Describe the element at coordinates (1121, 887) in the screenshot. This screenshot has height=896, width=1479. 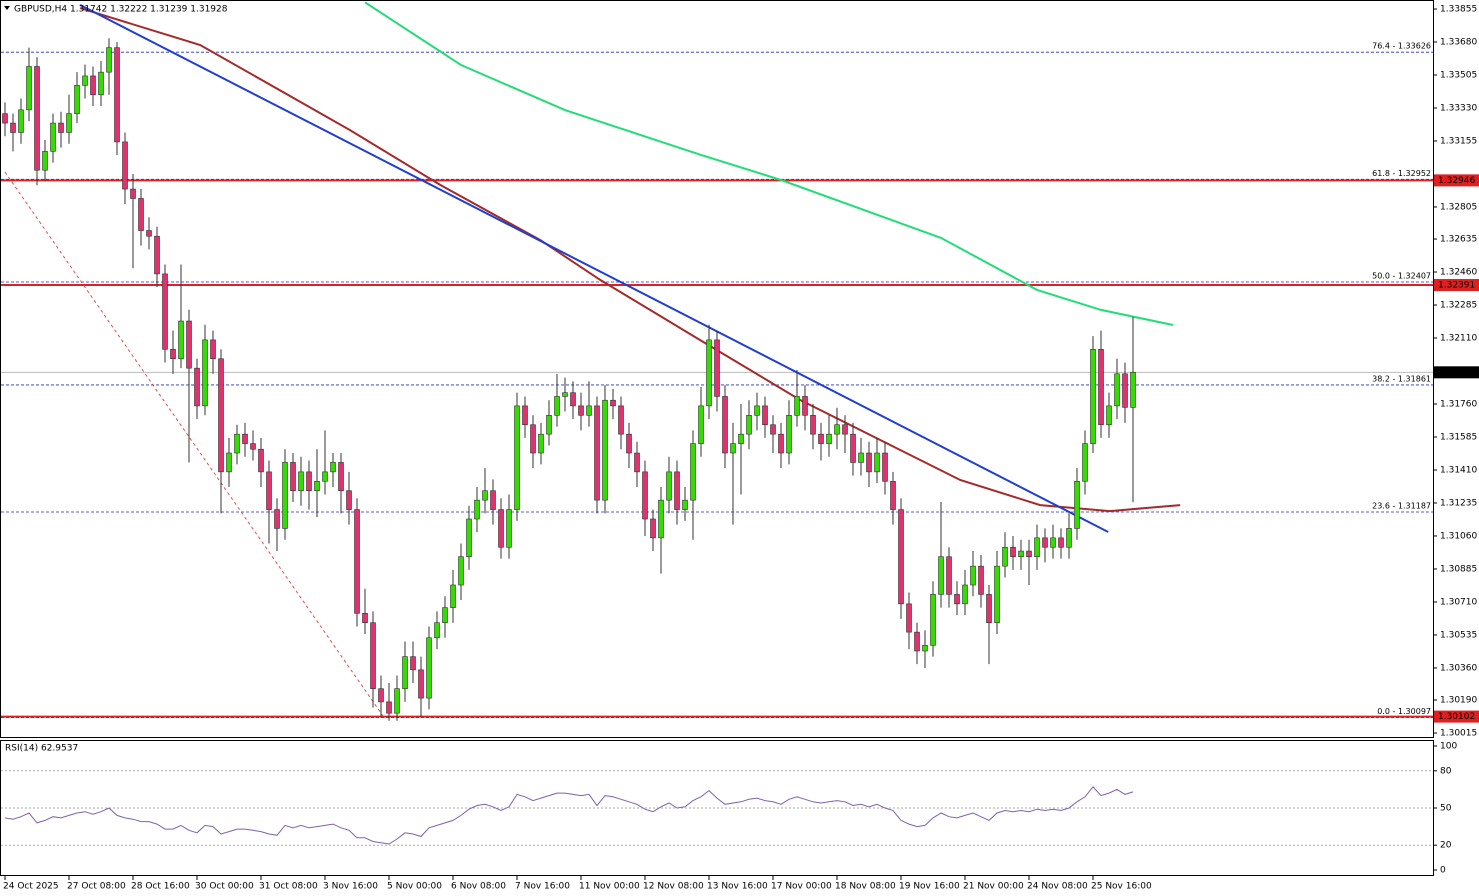
I see `x-tick-label: 25 Nov 16:00` at that location.